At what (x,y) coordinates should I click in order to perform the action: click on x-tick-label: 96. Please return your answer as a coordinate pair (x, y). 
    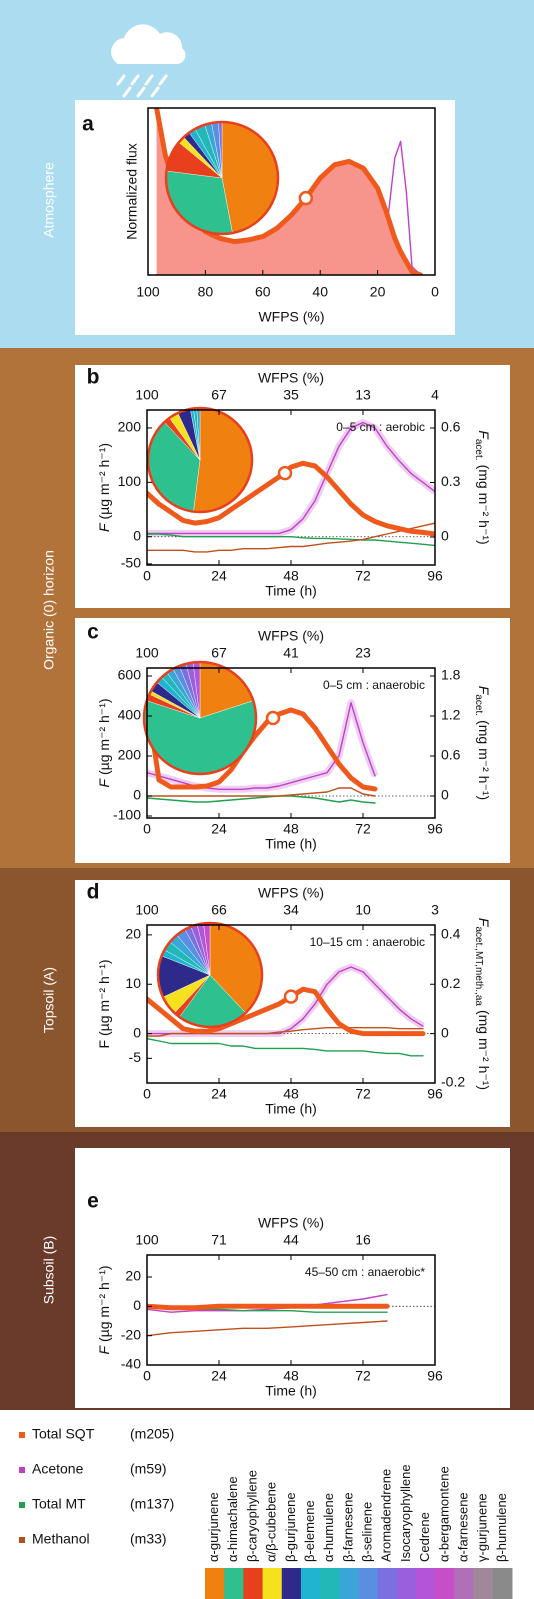
    Looking at the image, I should click on (435, 1094).